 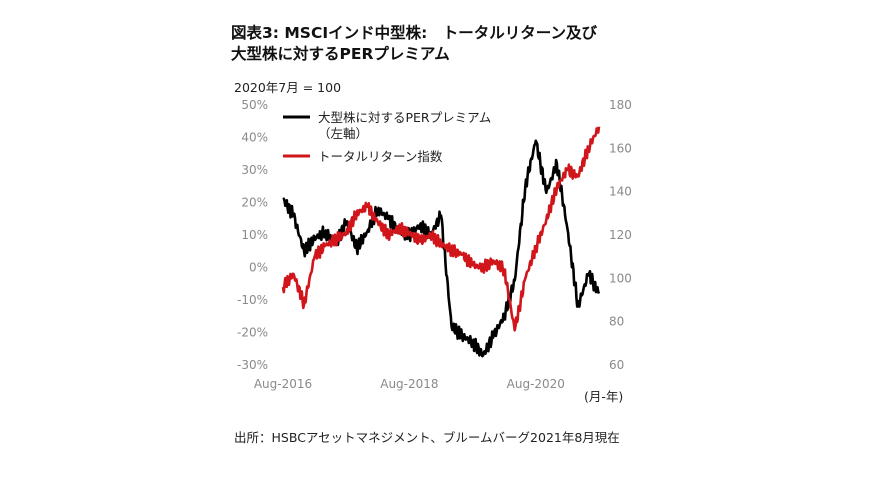 I want to click on y-left-tick-label: 0%, so click(x=258, y=268).